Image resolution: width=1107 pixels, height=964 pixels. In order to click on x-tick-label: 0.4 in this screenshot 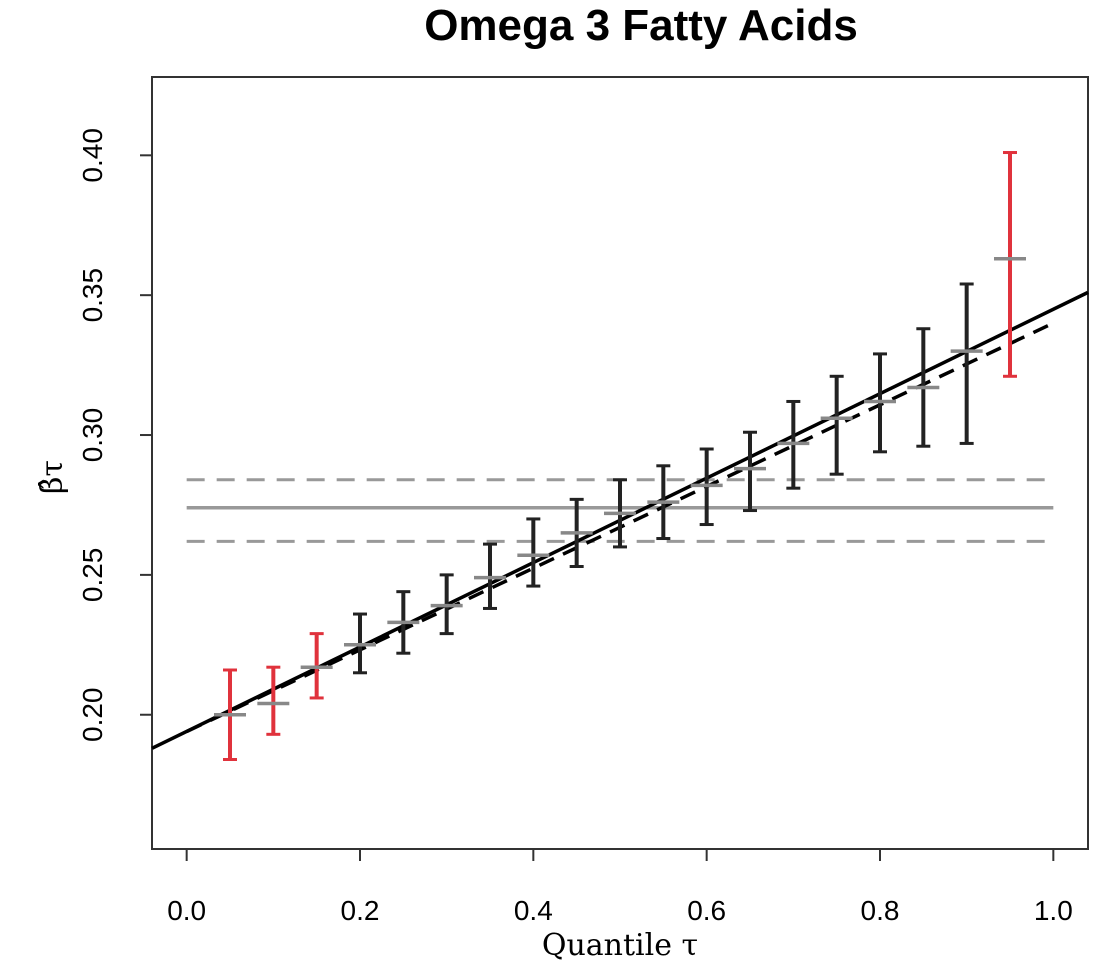, I will do `click(533, 910)`.